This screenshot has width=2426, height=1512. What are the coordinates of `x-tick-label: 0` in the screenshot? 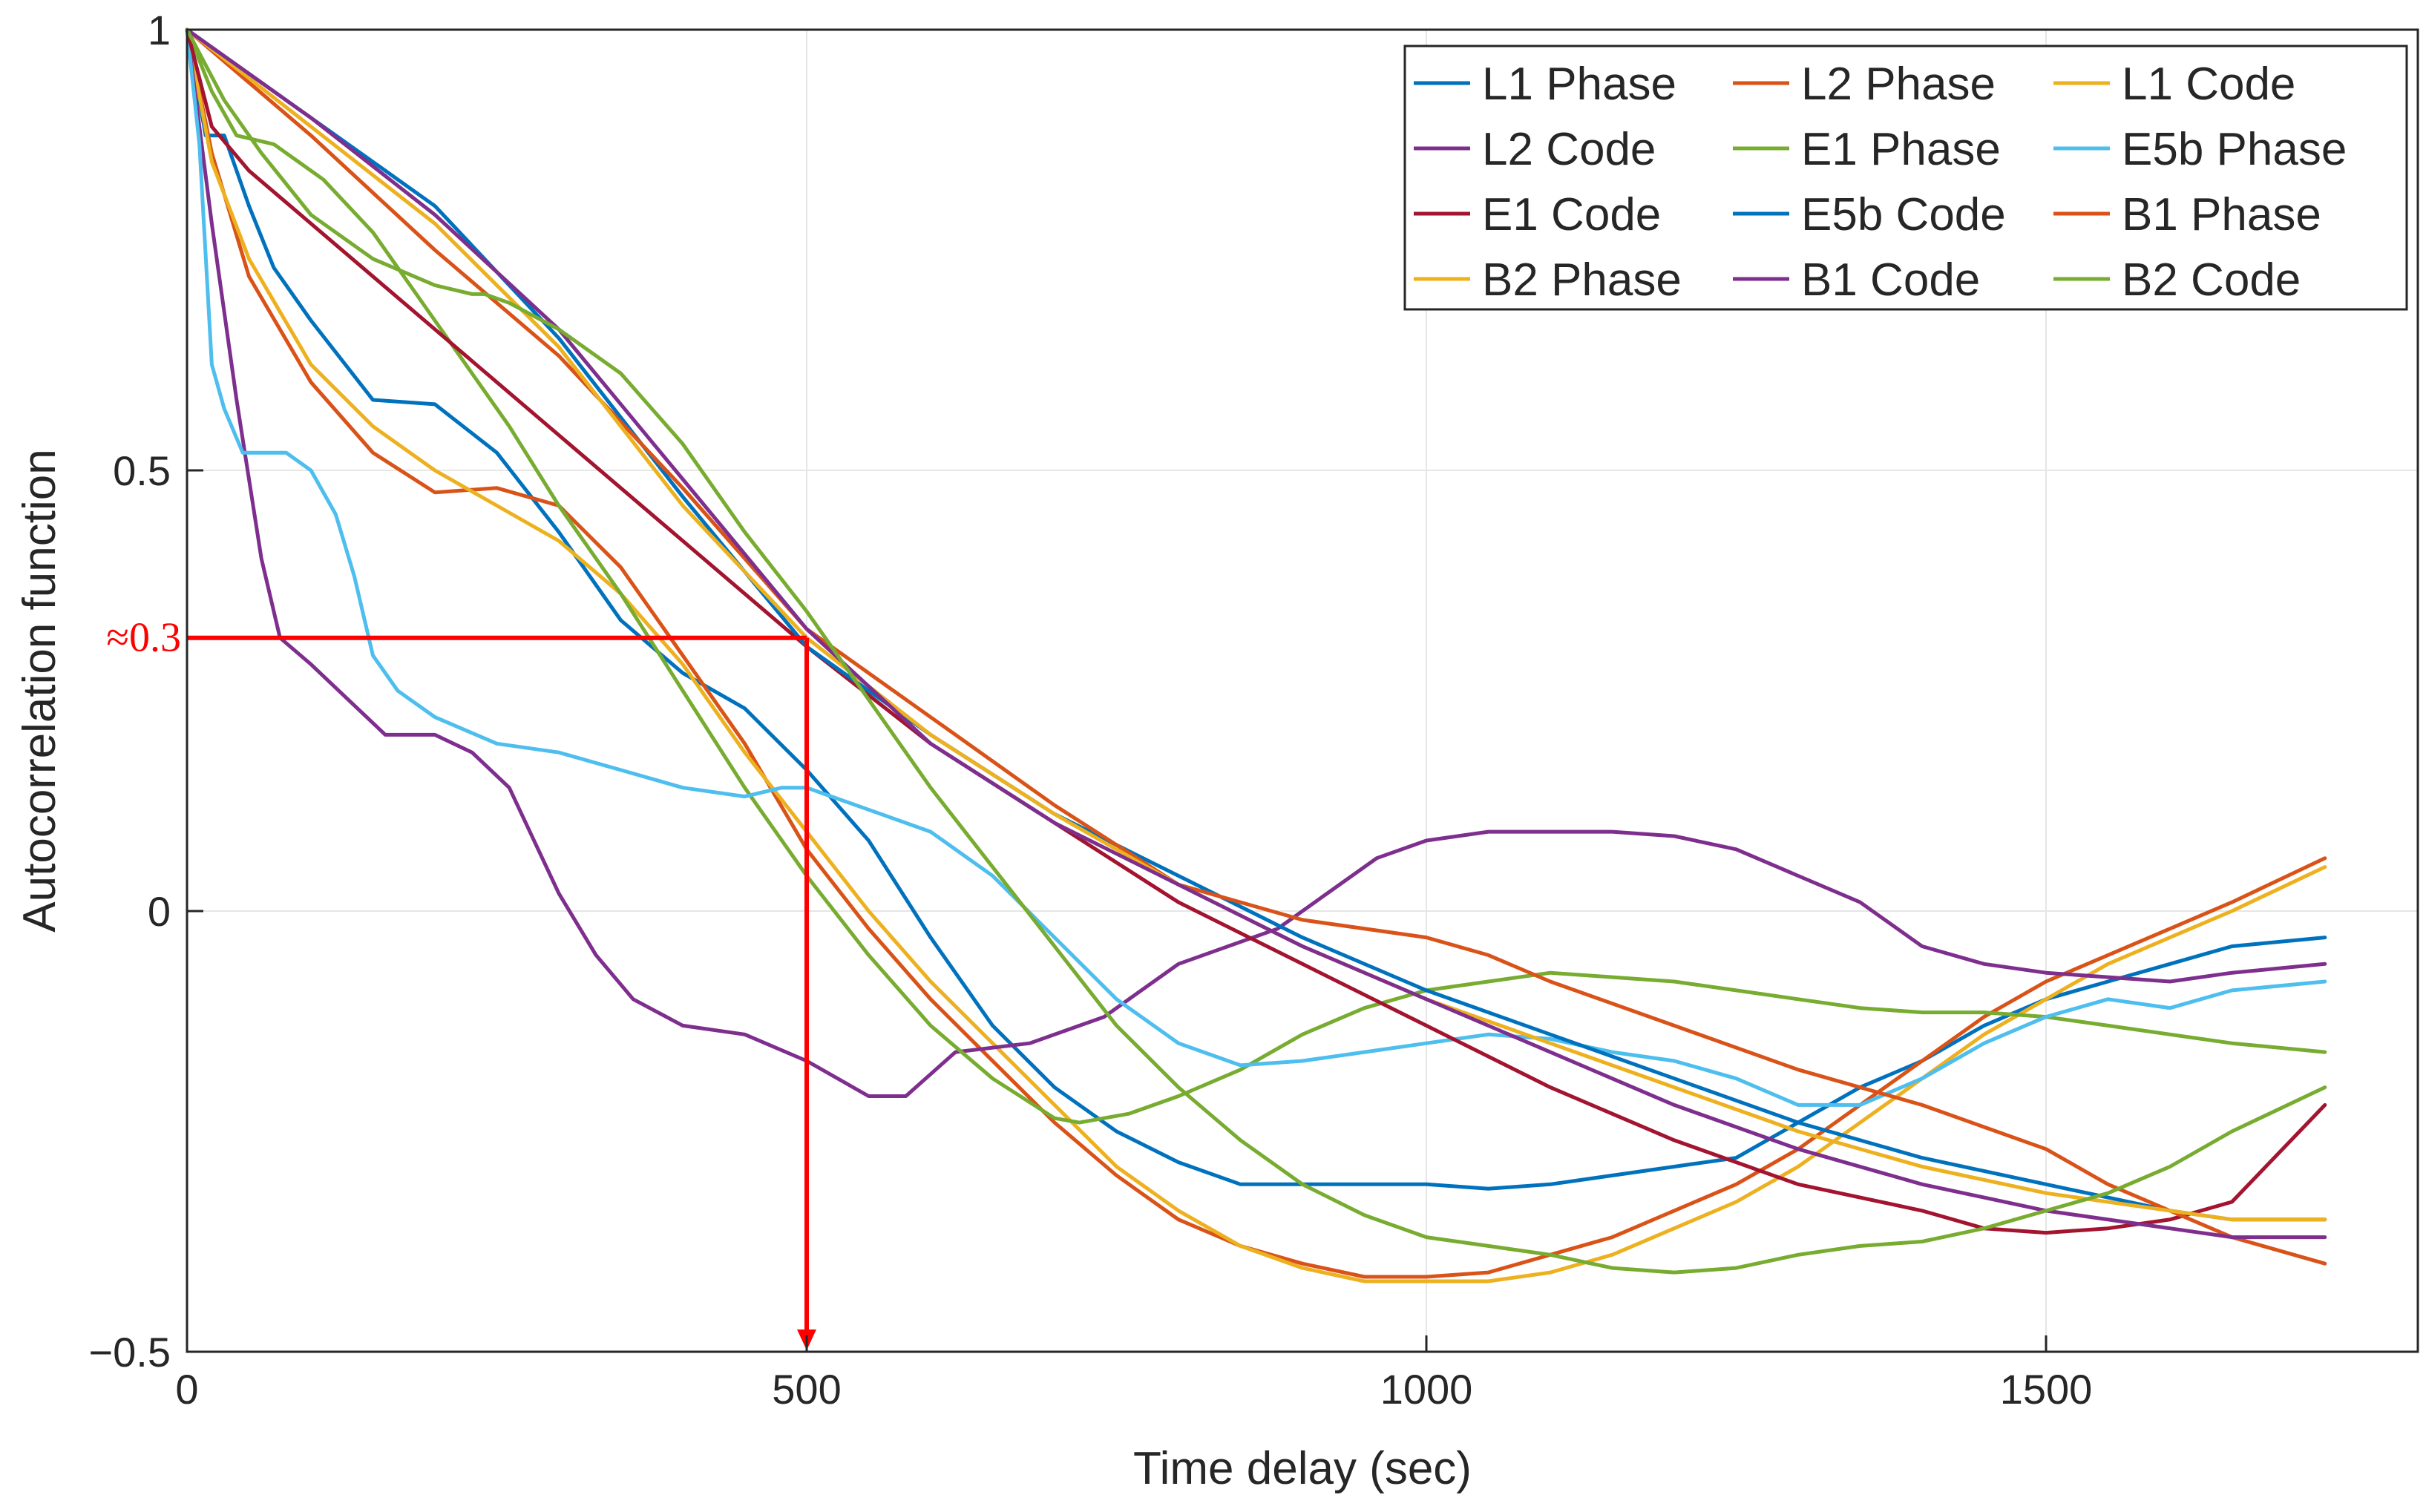 It's located at (186, 1390).